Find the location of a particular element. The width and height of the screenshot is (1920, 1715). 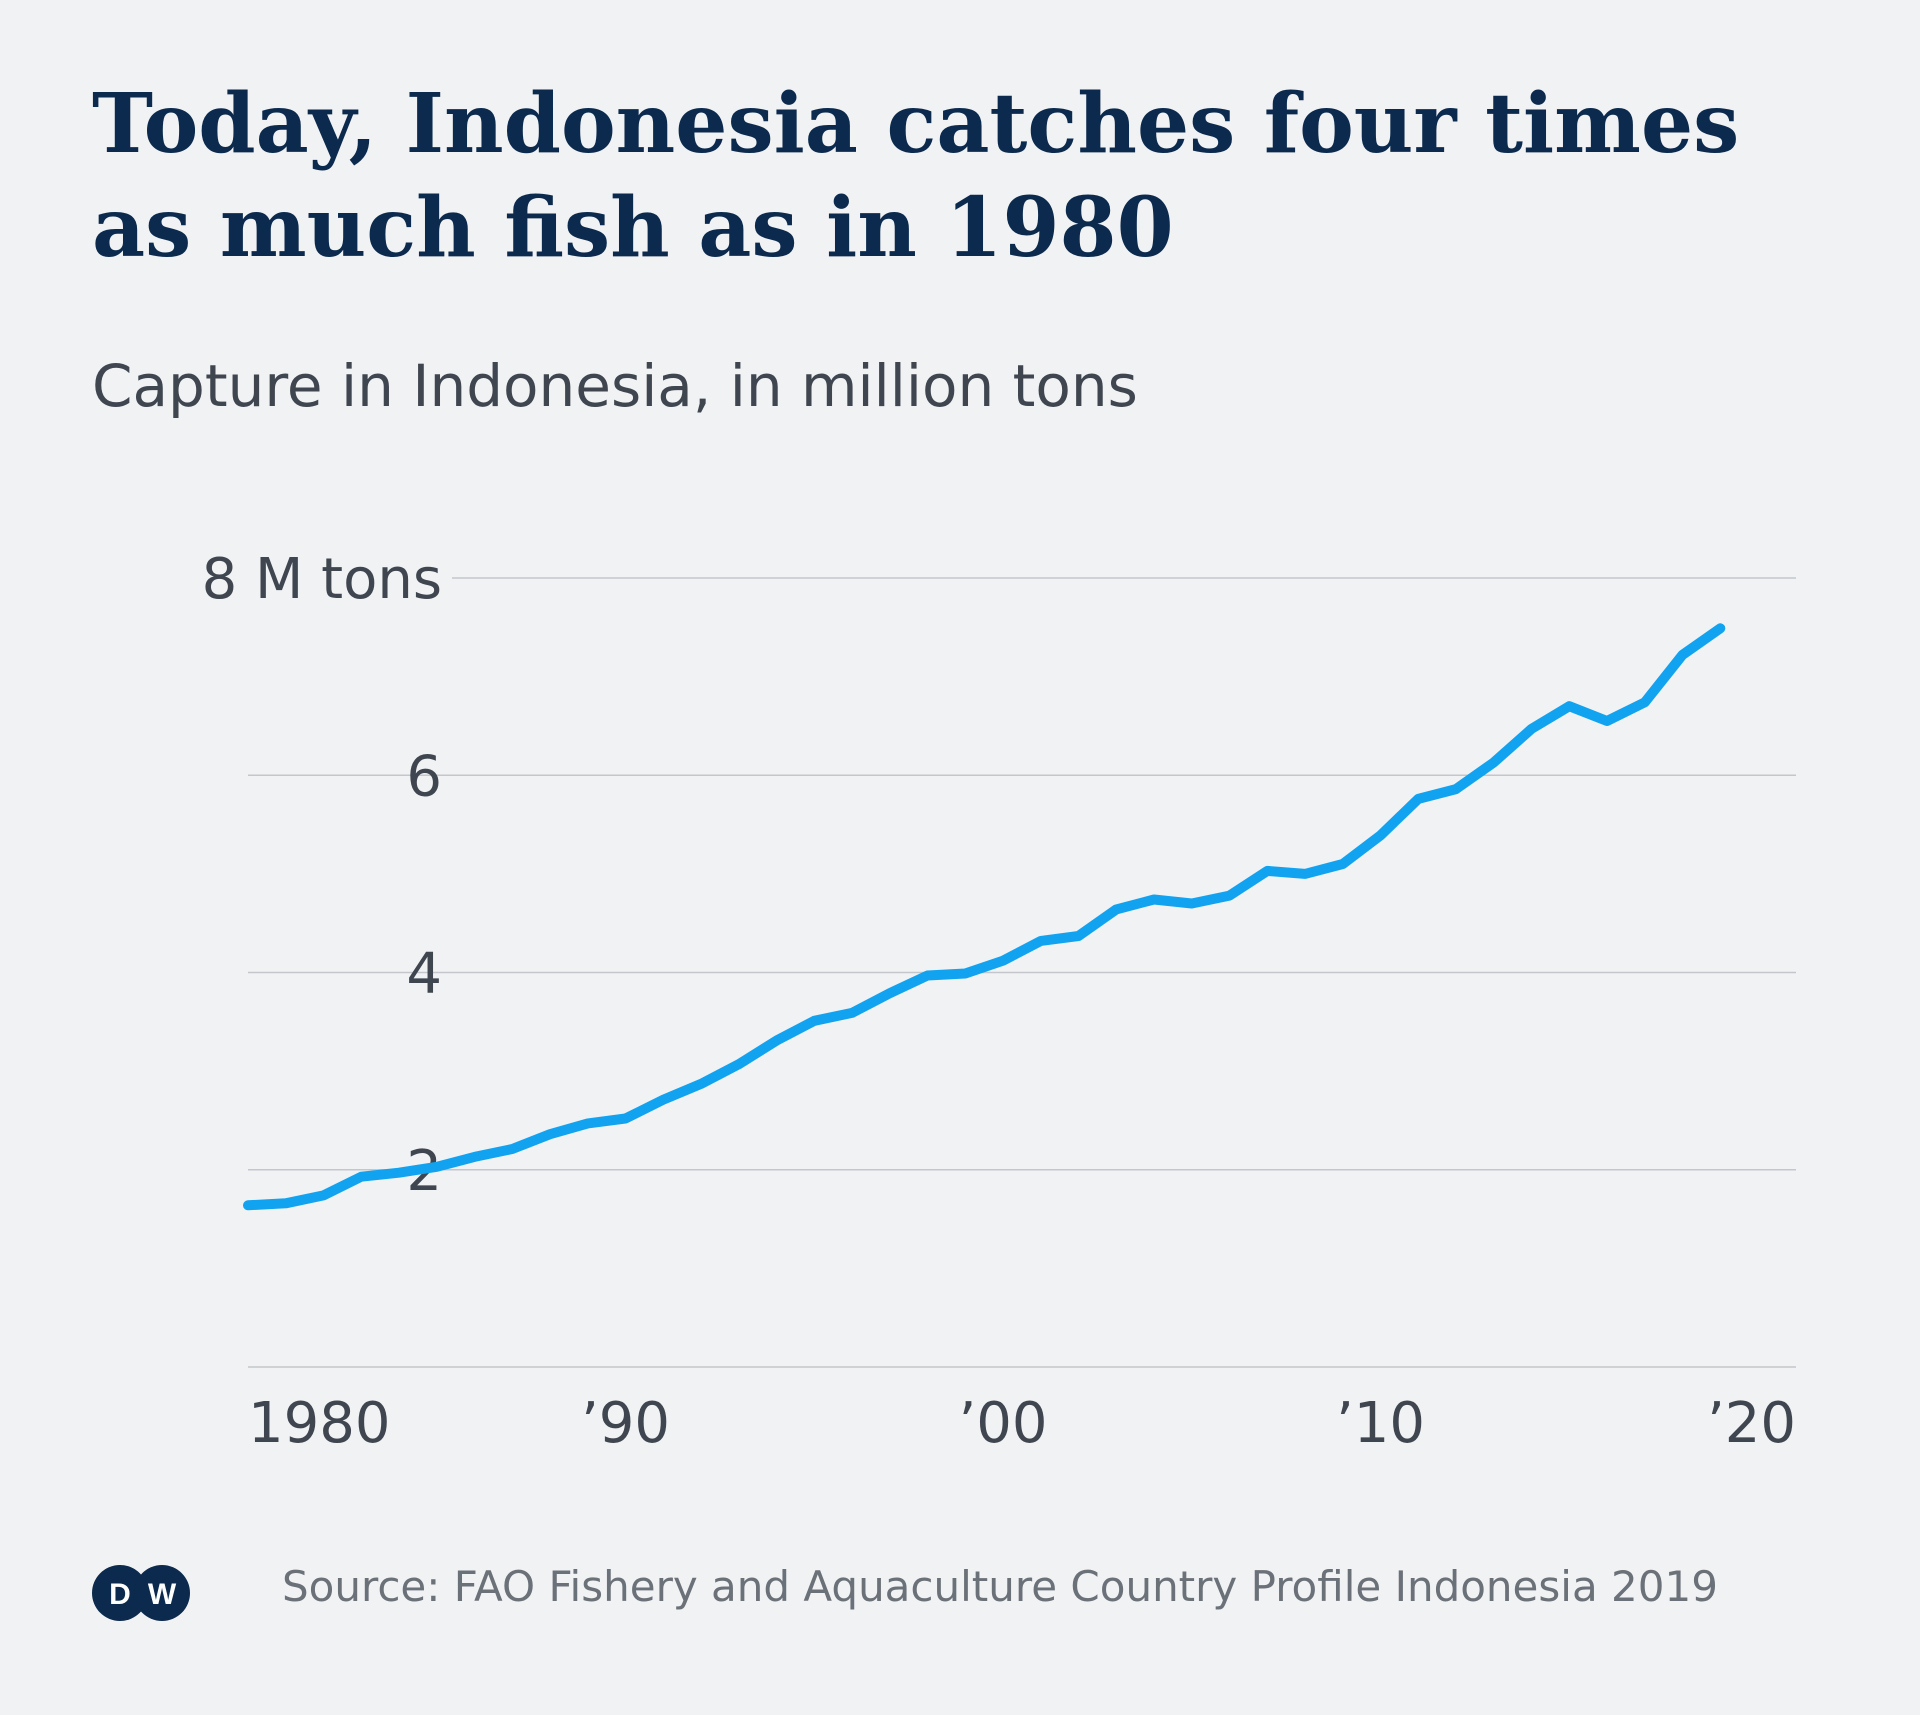

x-axis-tick-labels: 1980 ’90 ’00 ’10 ’20 is located at coordinates (1022, 1423).